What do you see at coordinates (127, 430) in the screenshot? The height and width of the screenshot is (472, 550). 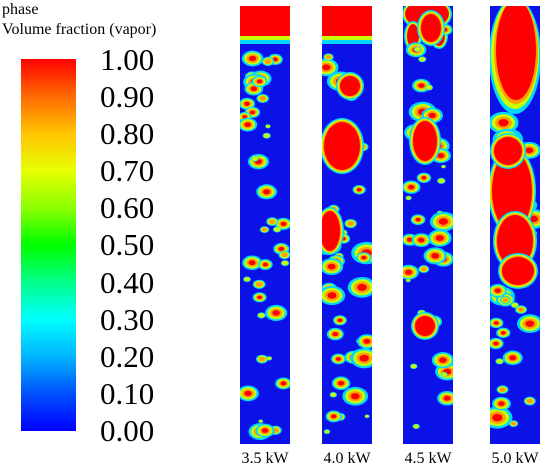 I see `colorbar-tick-label: 0.00` at bounding box center [127, 430].